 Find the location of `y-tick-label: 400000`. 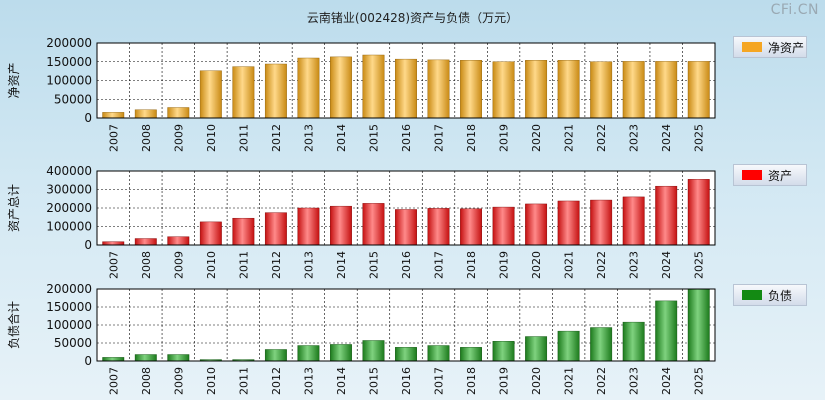

y-tick-label: 400000 is located at coordinates (69, 171).